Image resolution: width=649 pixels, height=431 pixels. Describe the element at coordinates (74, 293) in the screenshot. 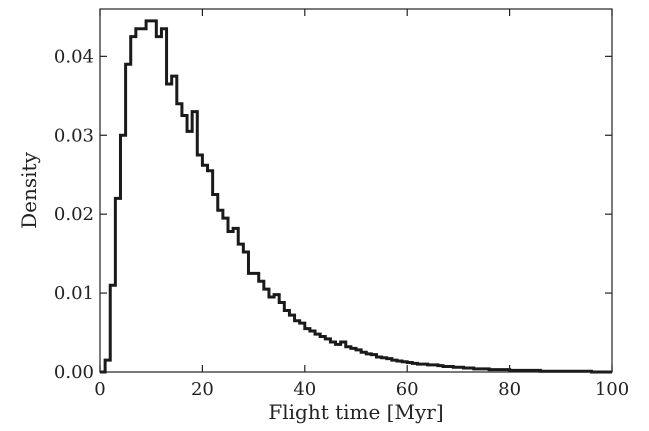

I see `y-tick-label: 0.01` at that location.